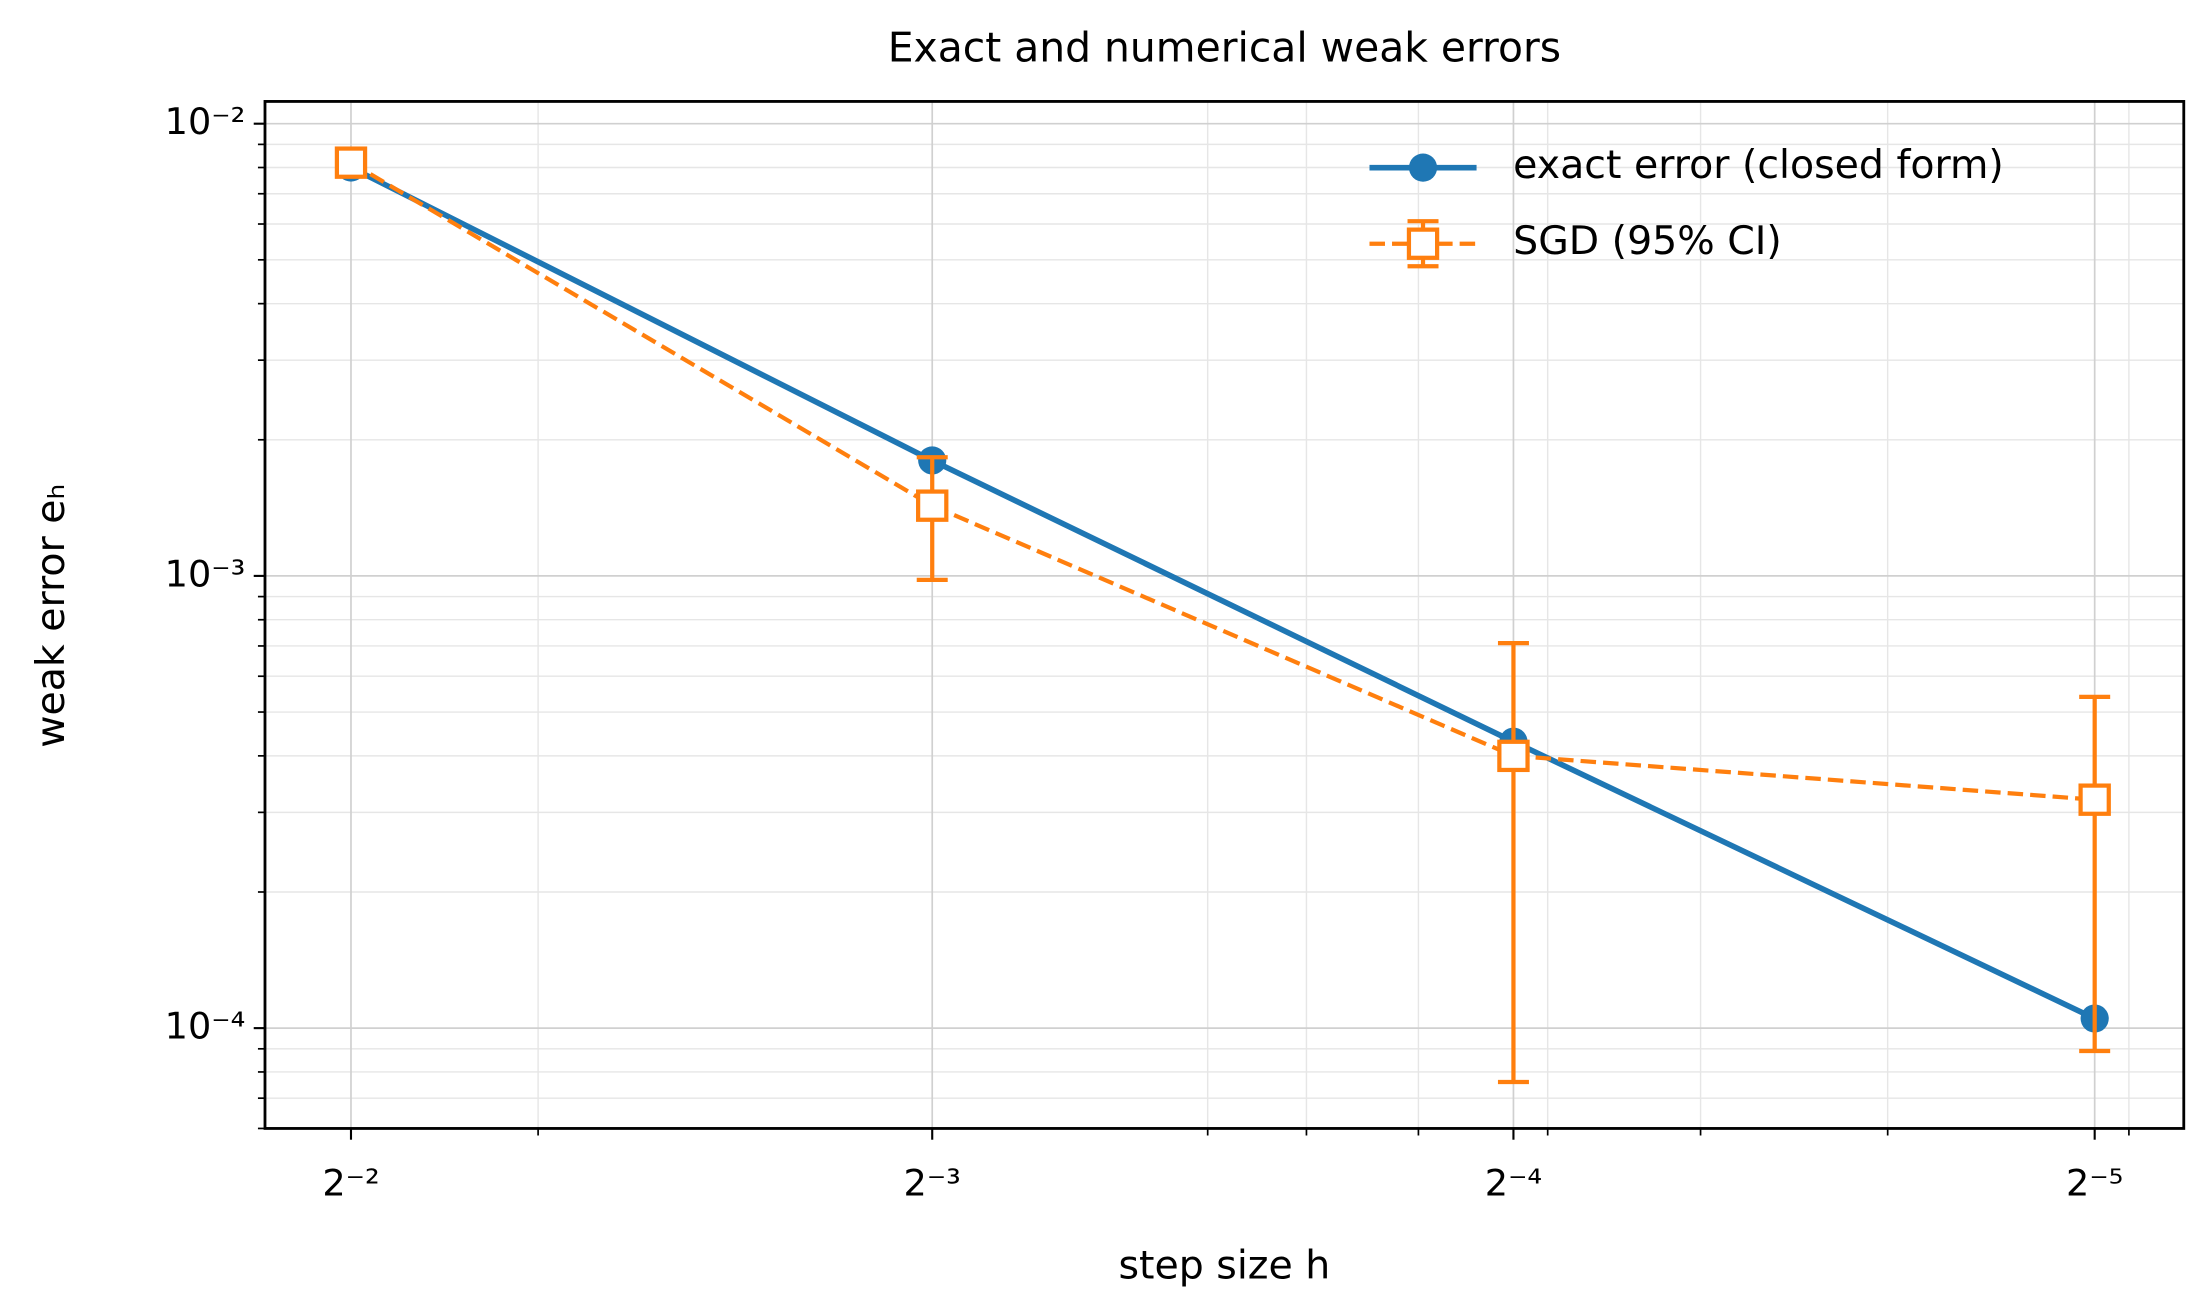  What do you see at coordinates (205, 121) in the screenshot?
I see `y-tick-label: 10⁻²` at bounding box center [205, 121].